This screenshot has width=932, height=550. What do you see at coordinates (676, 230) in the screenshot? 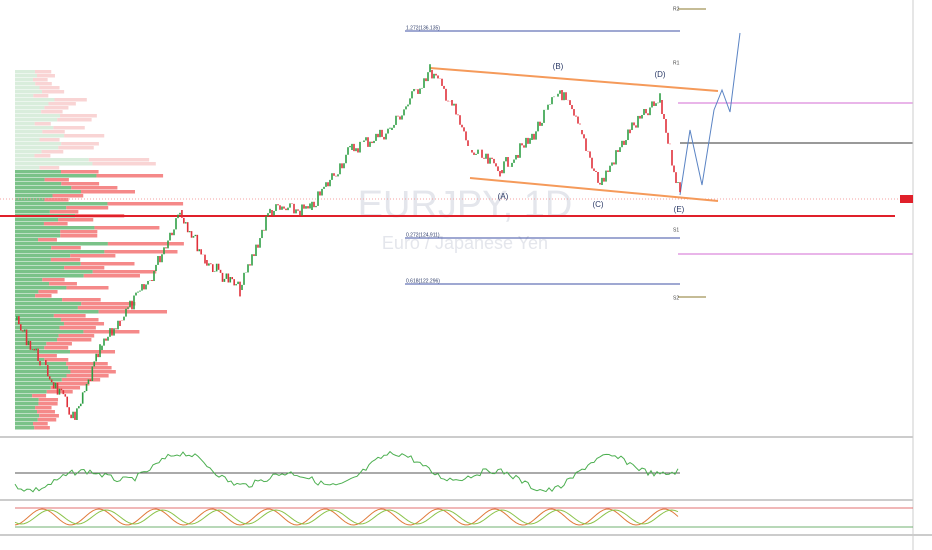
I see `pivot-label: S1` at bounding box center [676, 230].